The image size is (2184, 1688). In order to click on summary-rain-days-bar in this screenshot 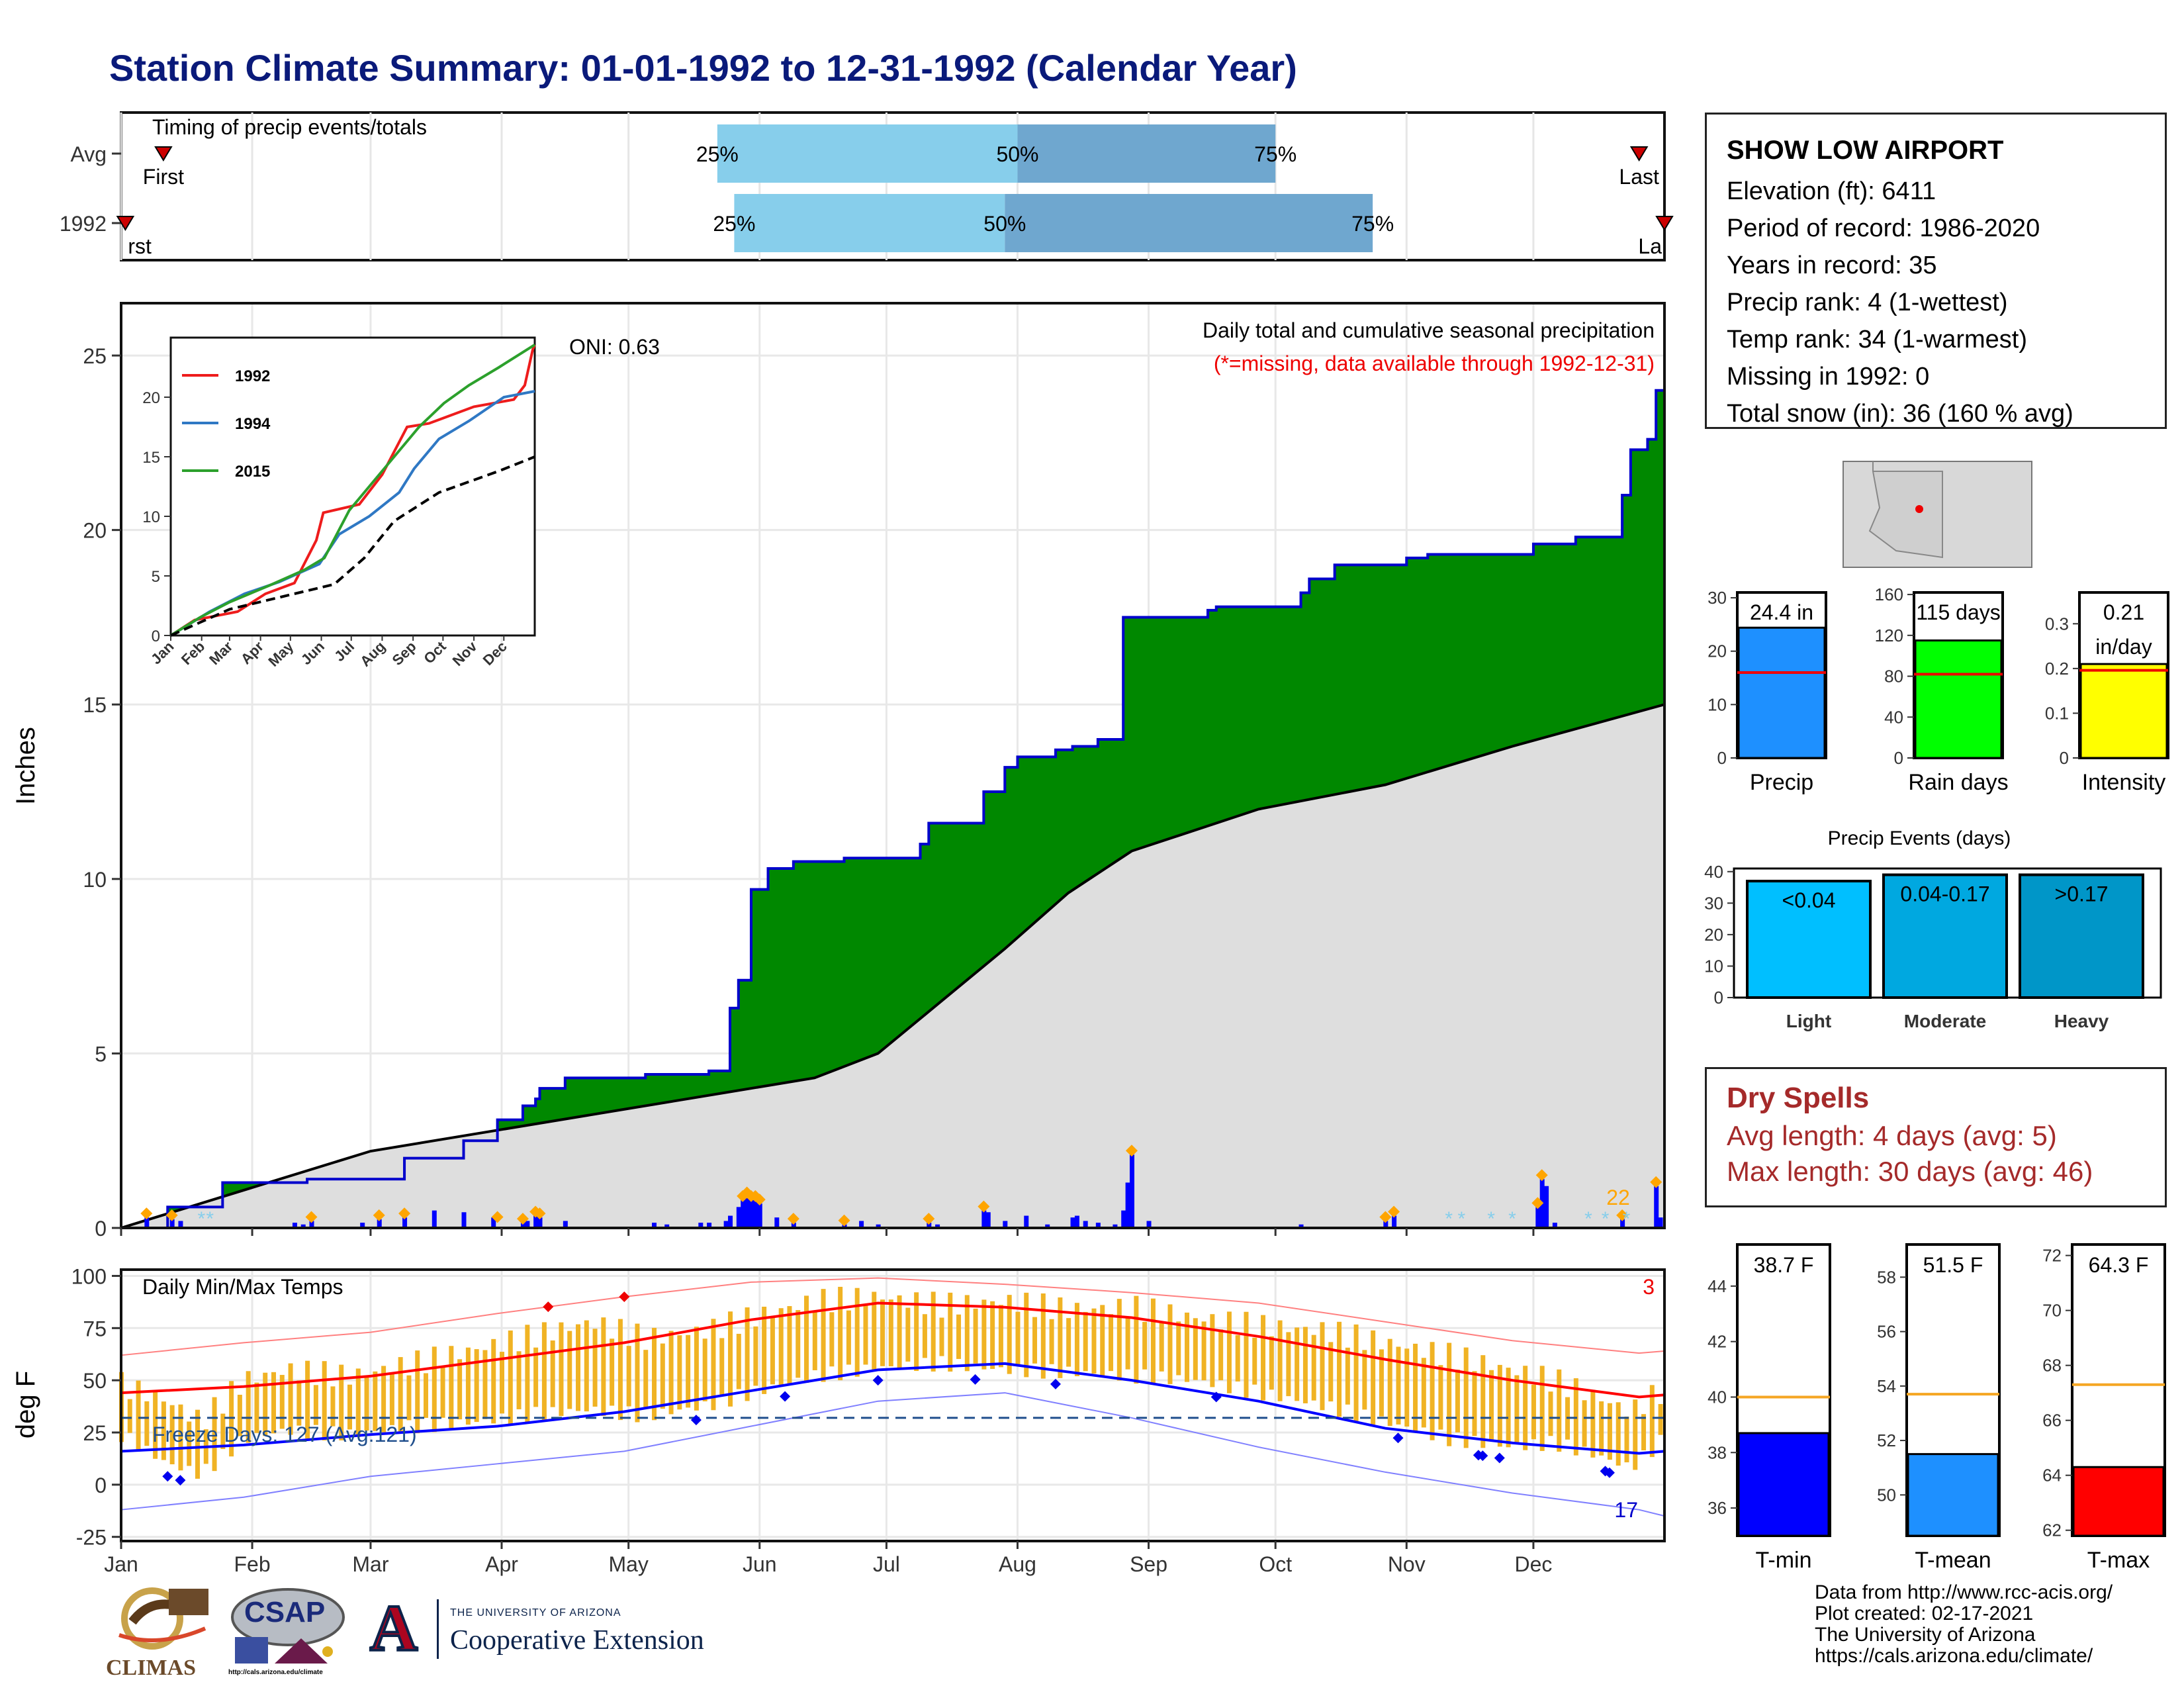, I will do `click(1959, 699)`.